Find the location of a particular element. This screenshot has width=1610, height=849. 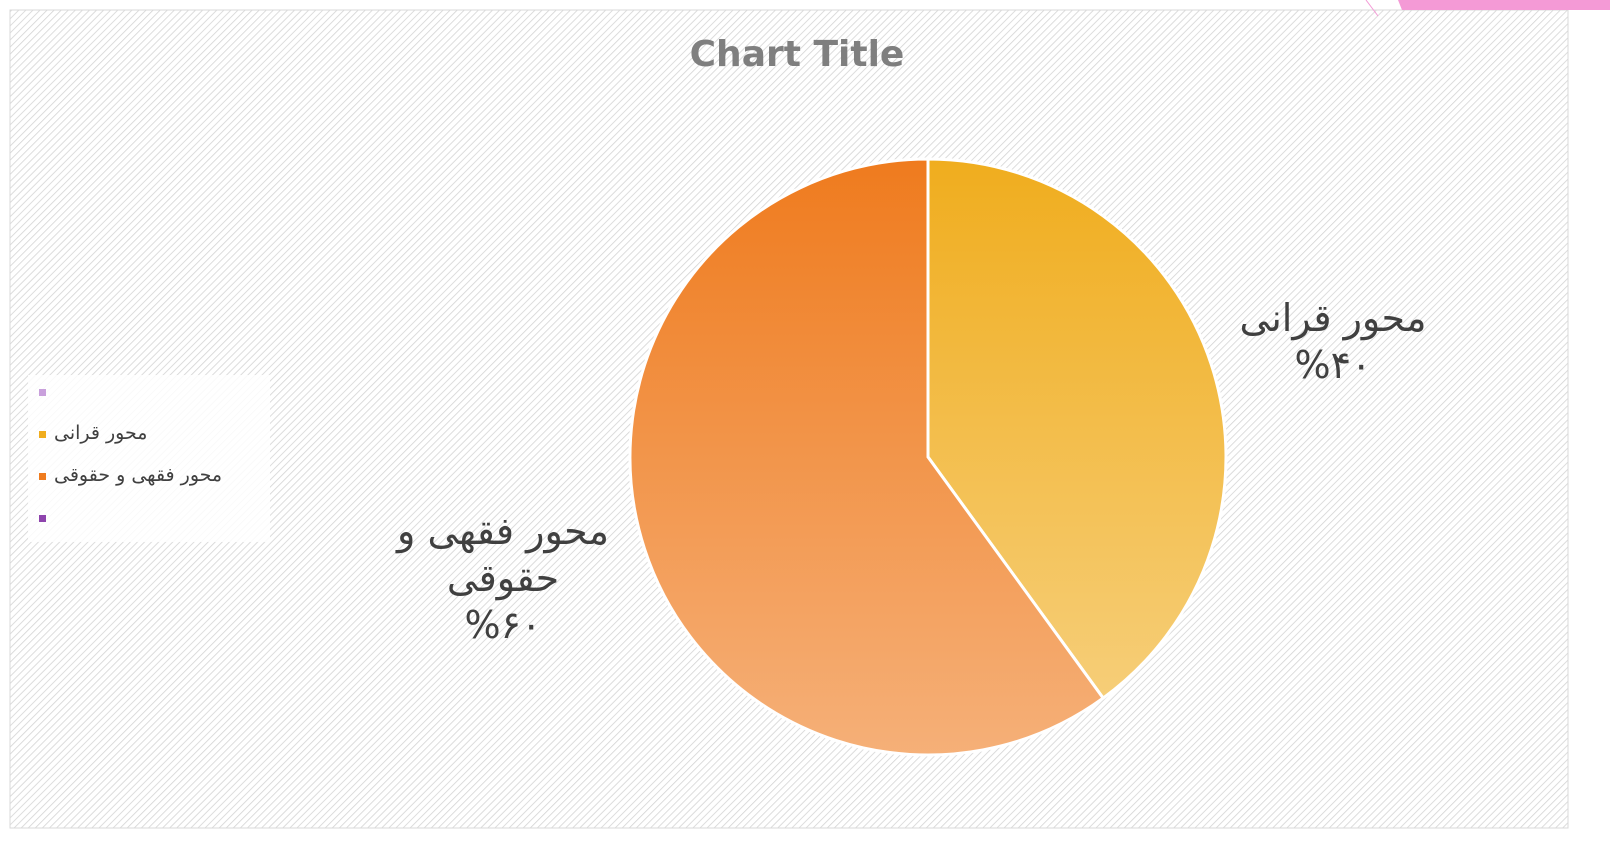

data-label-category: محور قرانی is located at coordinates (1333, 318).